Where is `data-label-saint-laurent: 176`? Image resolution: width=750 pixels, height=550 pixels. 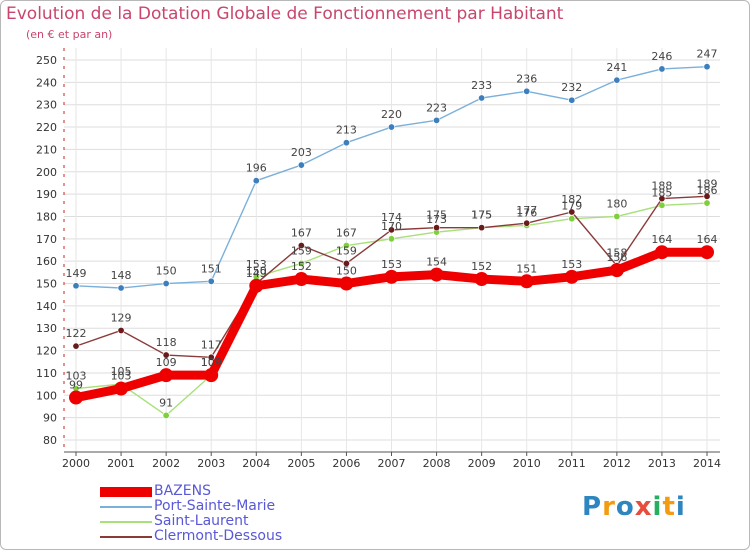 data-label-saint-laurent: 176 is located at coordinates (526, 212).